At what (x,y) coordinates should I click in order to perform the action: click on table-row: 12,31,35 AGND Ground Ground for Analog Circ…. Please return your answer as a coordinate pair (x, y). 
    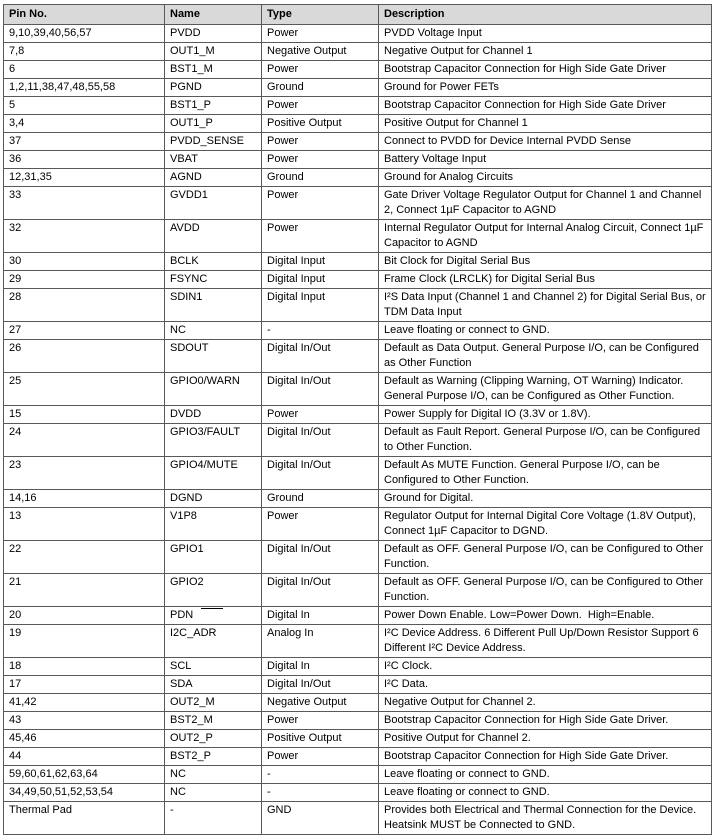
    Looking at the image, I should click on (357, 177).